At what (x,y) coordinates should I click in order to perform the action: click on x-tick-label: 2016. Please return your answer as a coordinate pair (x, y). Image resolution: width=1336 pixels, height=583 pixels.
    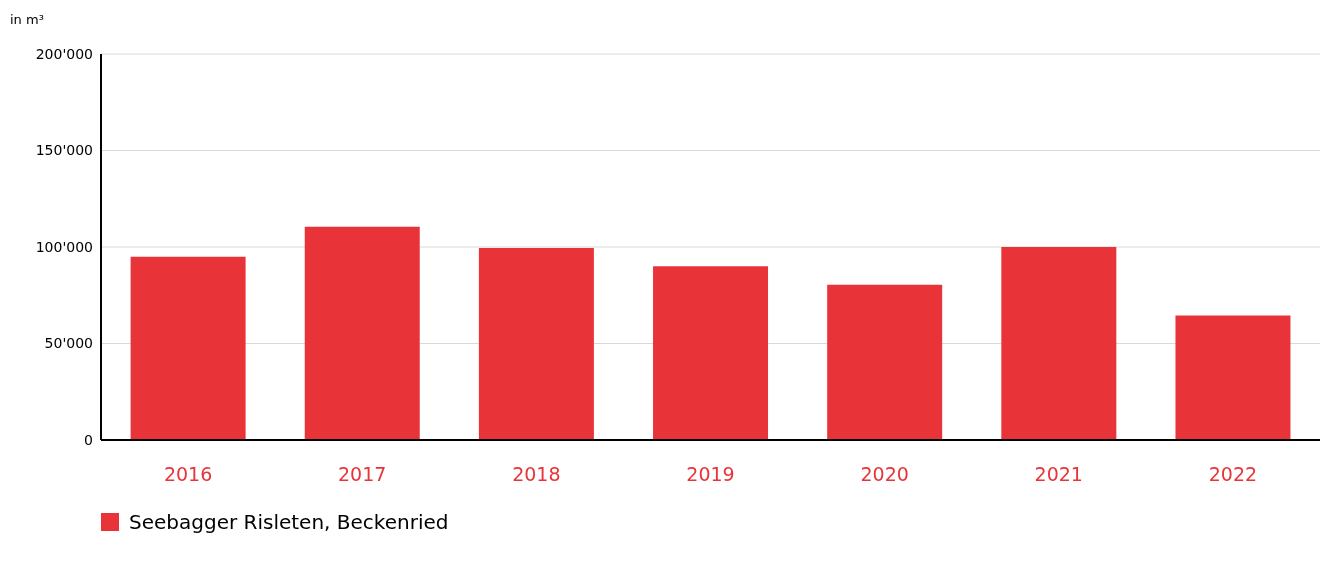
    Looking at the image, I should click on (188, 474).